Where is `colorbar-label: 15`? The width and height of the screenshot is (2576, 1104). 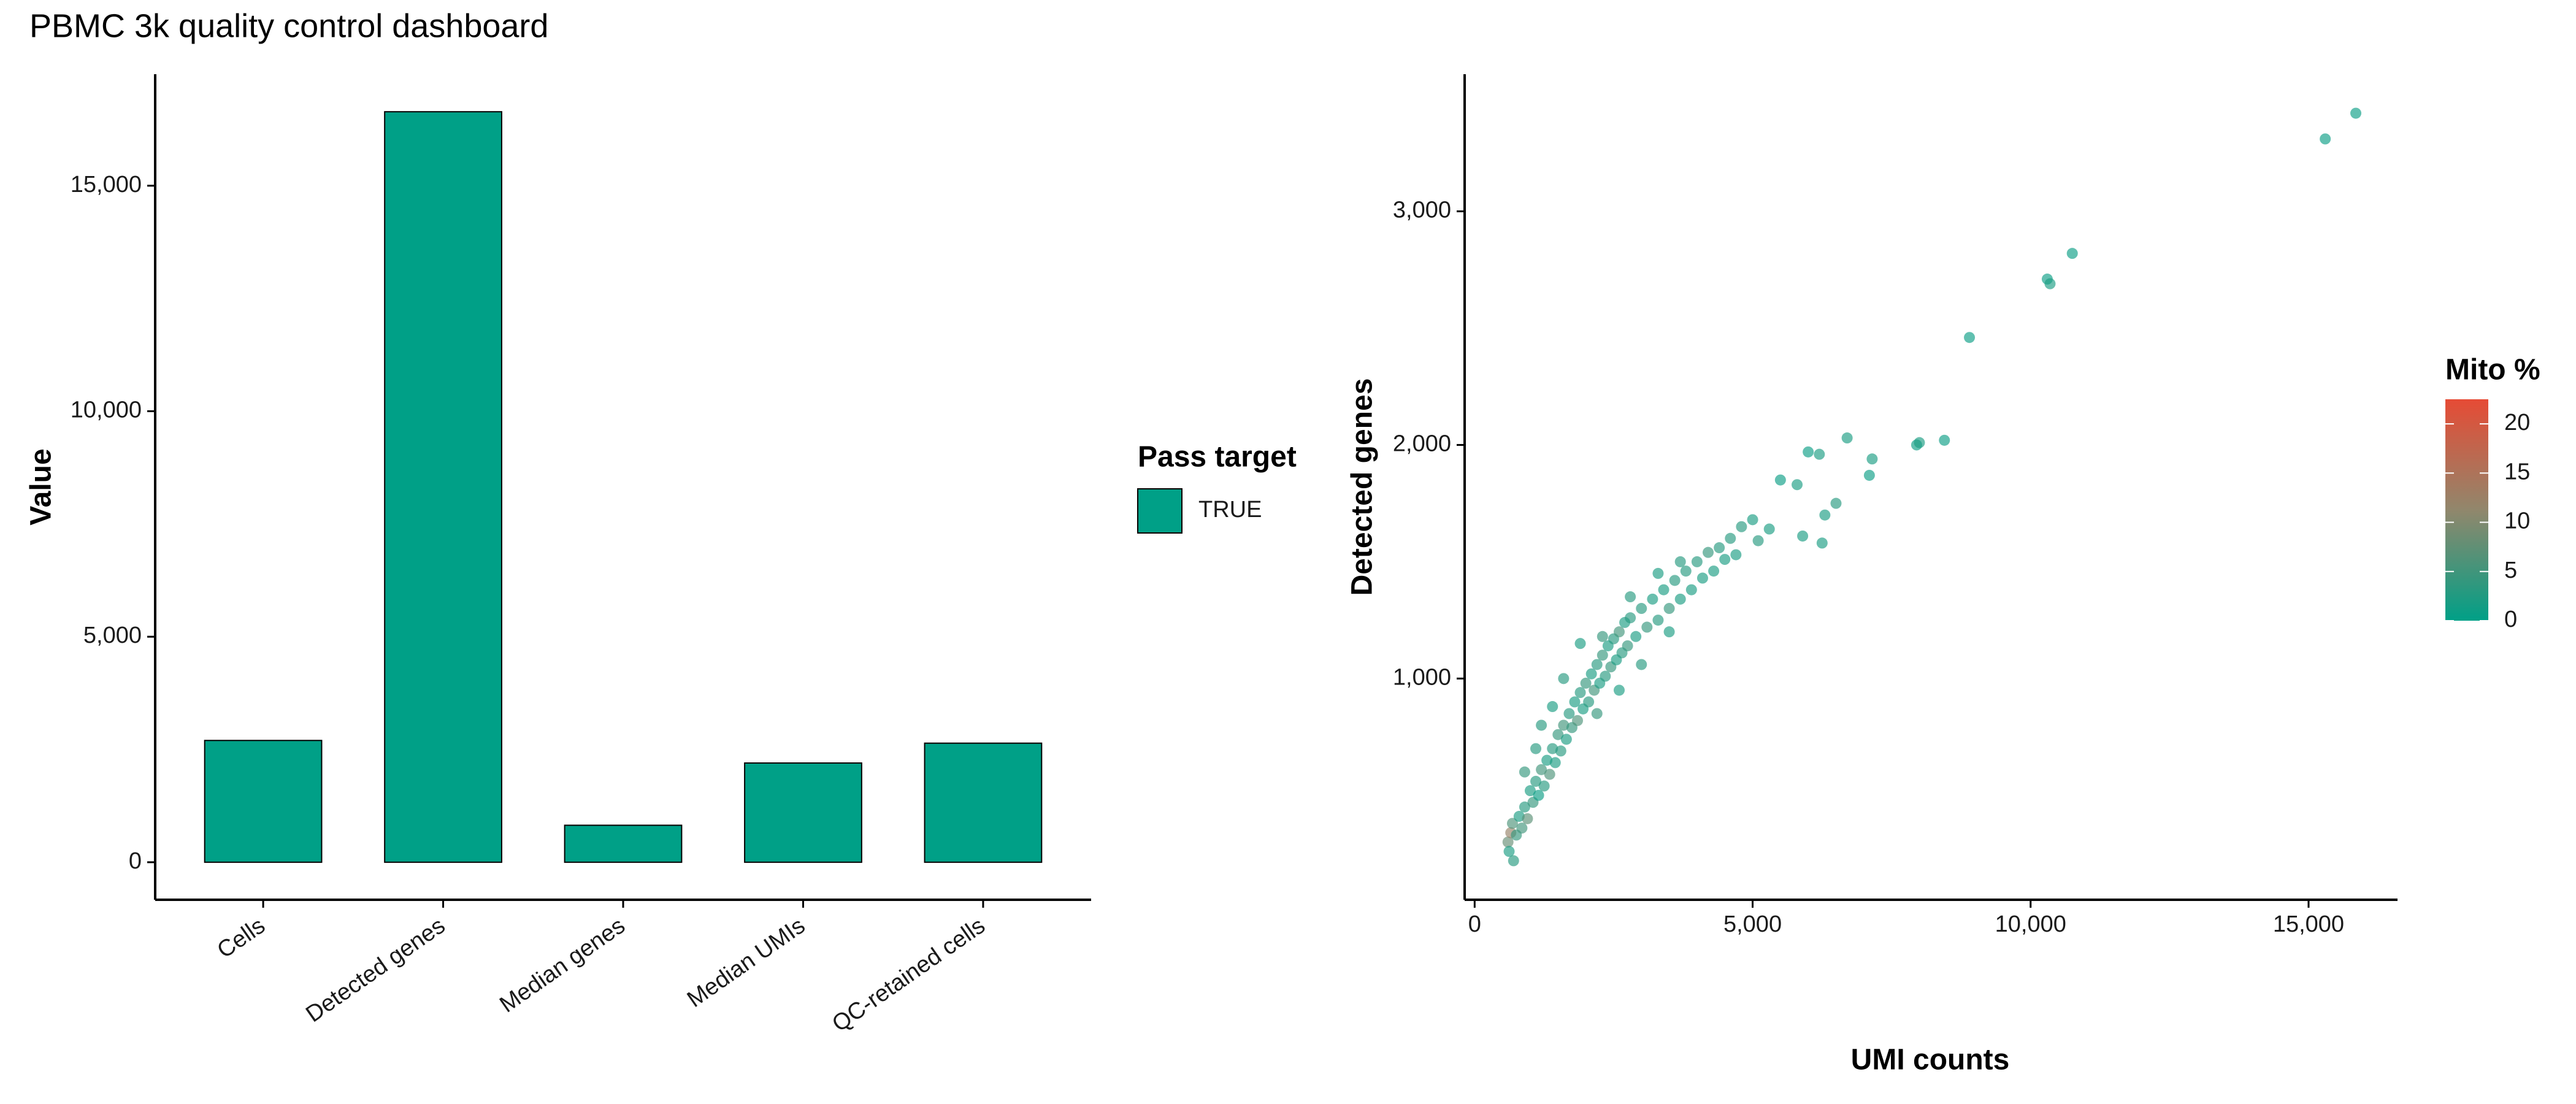 colorbar-label: 15 is located at coordinates (2517, 472).